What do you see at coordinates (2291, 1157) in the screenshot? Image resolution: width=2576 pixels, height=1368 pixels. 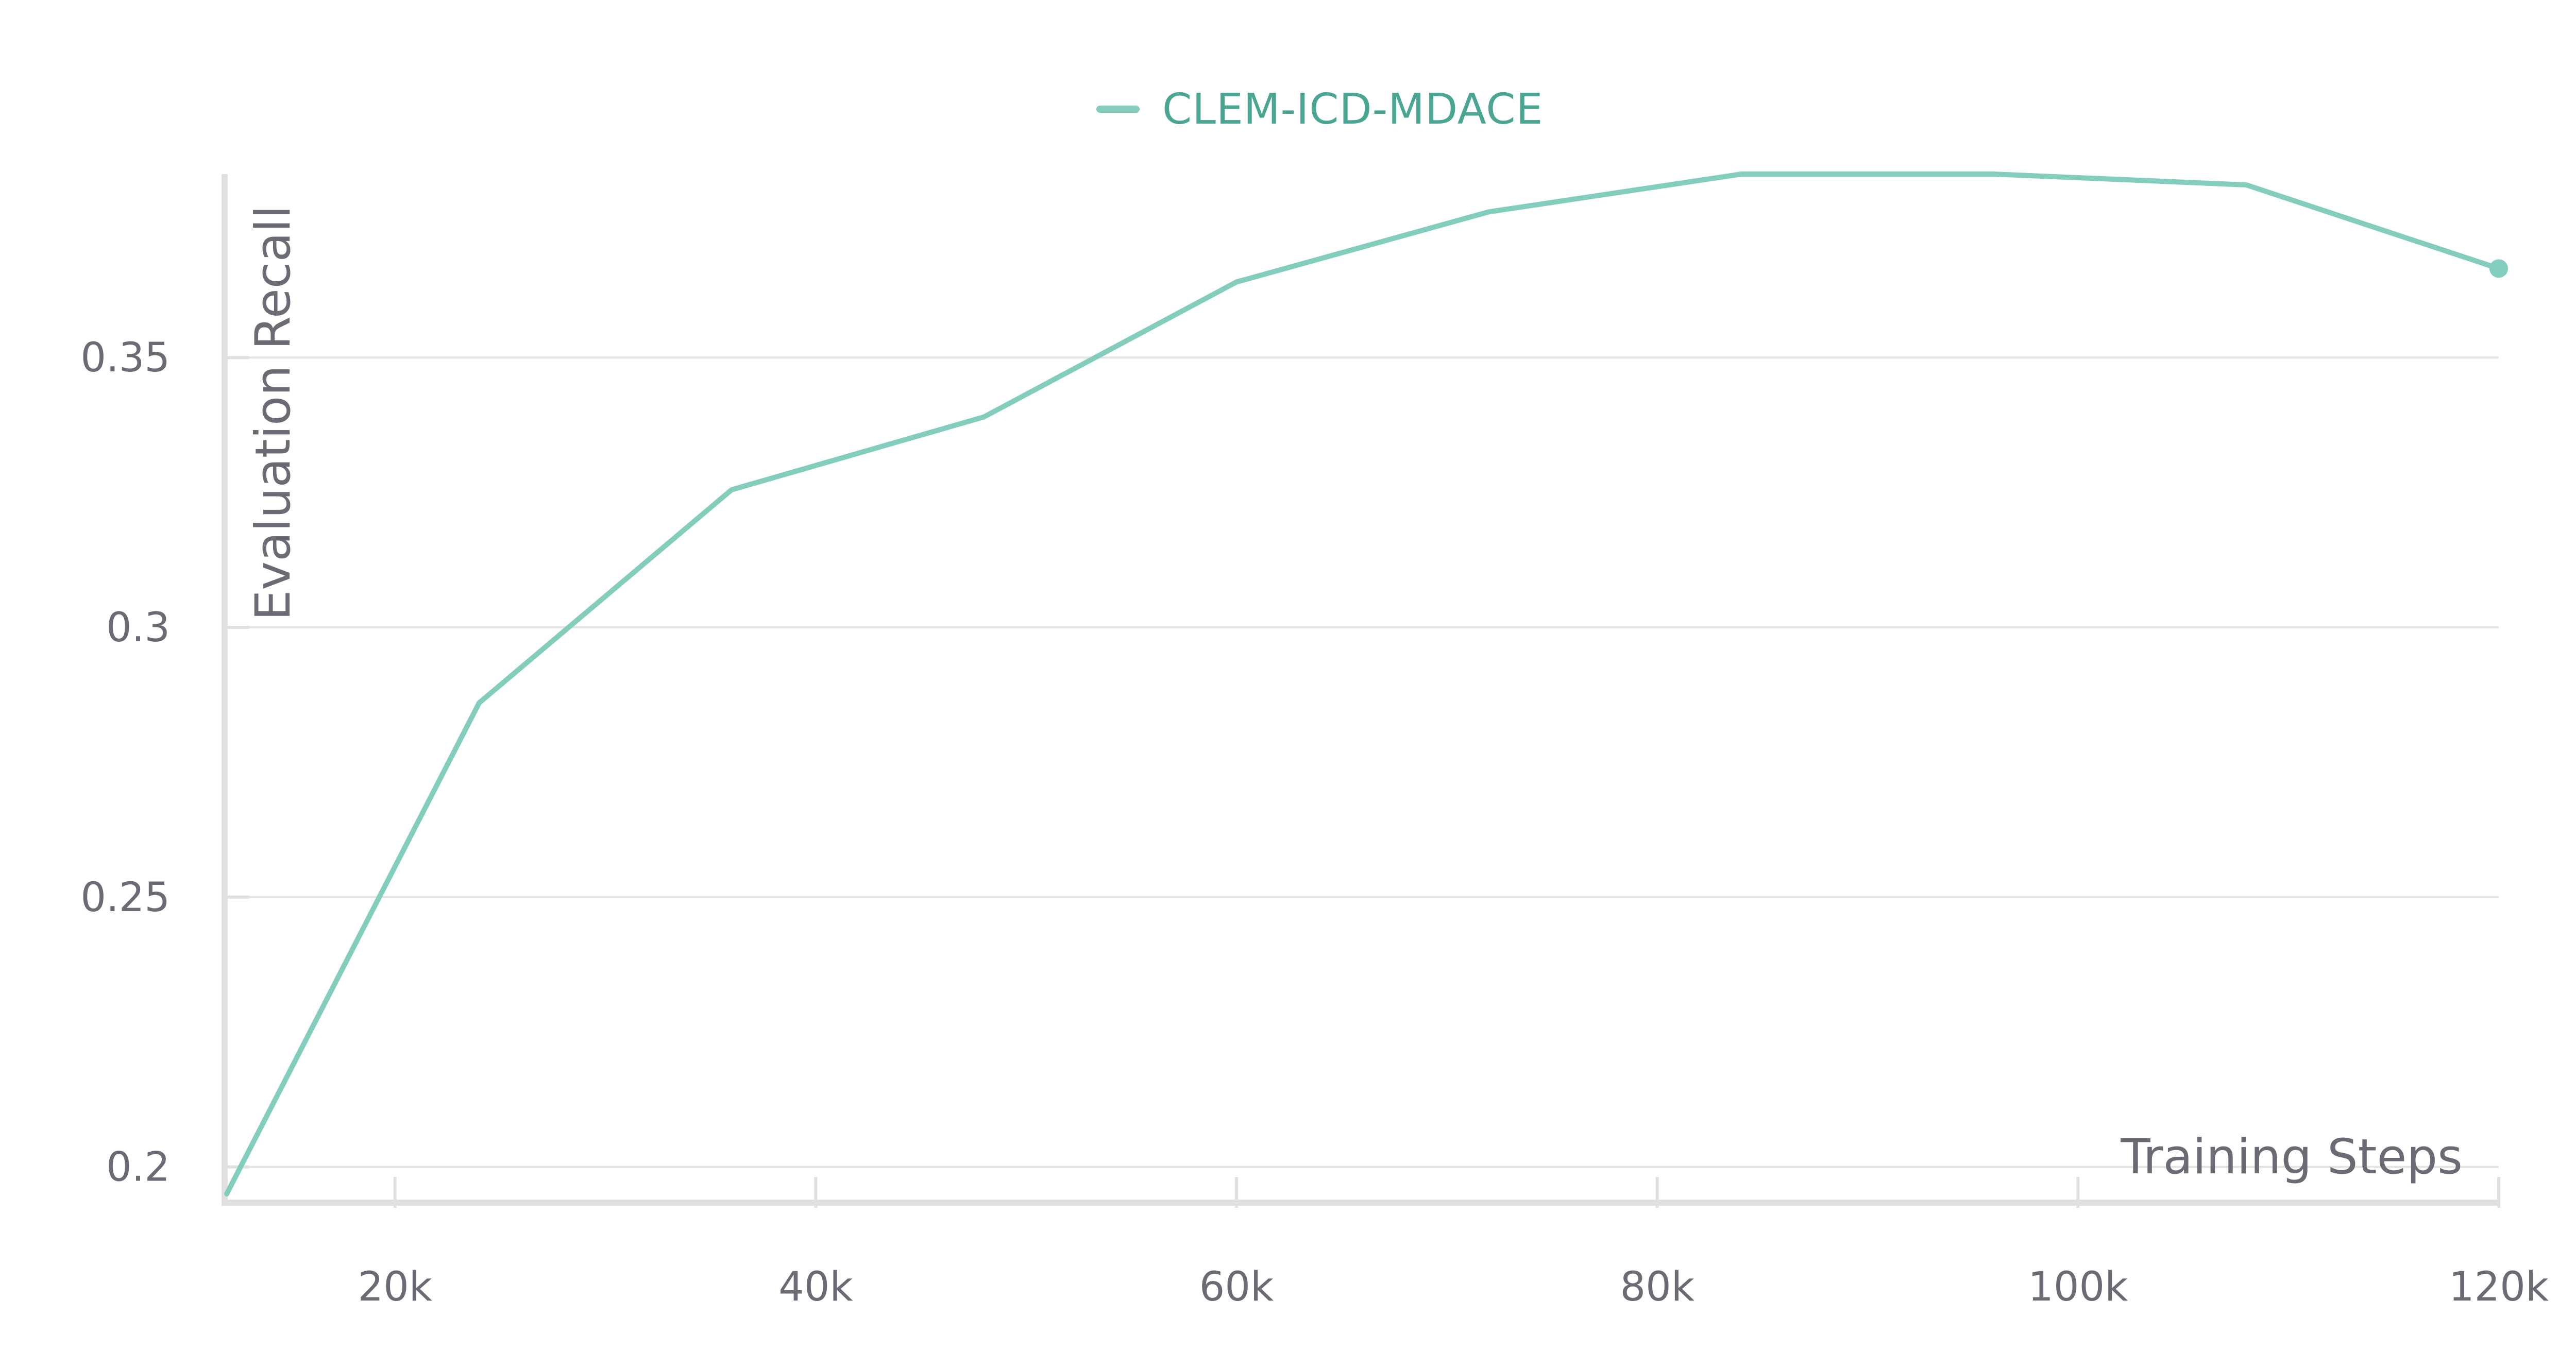 I see `x-axis-title: Training Steps` at bounding box center [2291, 1157].